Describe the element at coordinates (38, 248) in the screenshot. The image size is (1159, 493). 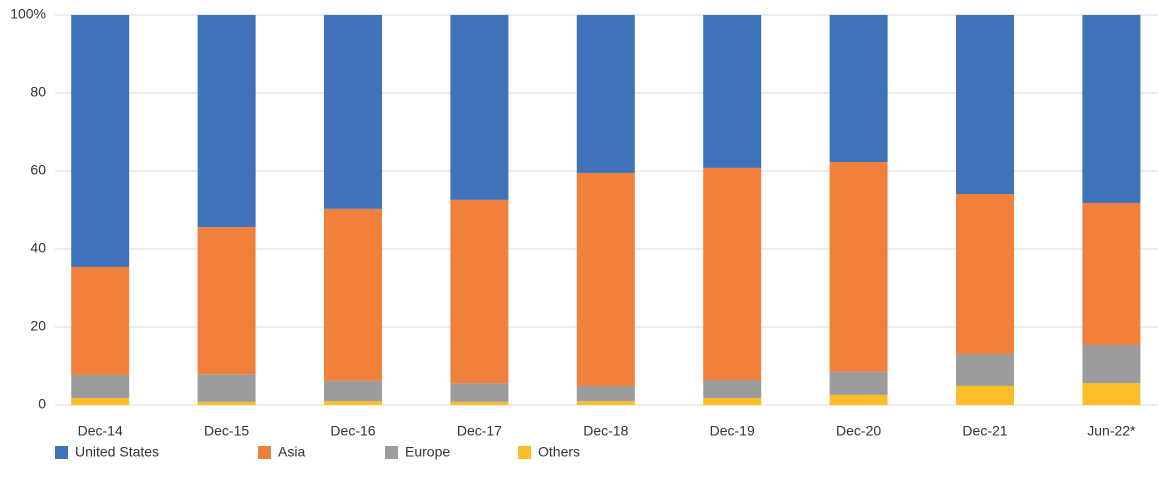
I see `y-tick-label: 40` at that location.